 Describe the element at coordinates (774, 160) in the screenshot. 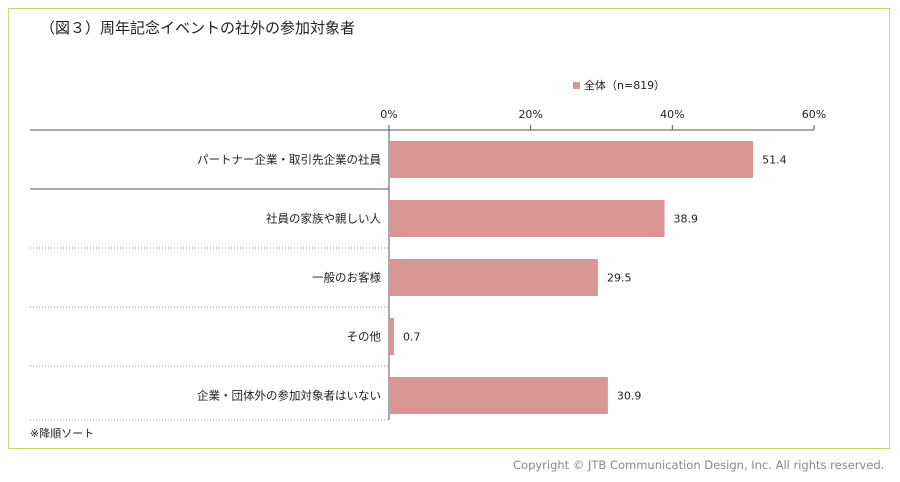

I see `value-label: 51.4` at that location.